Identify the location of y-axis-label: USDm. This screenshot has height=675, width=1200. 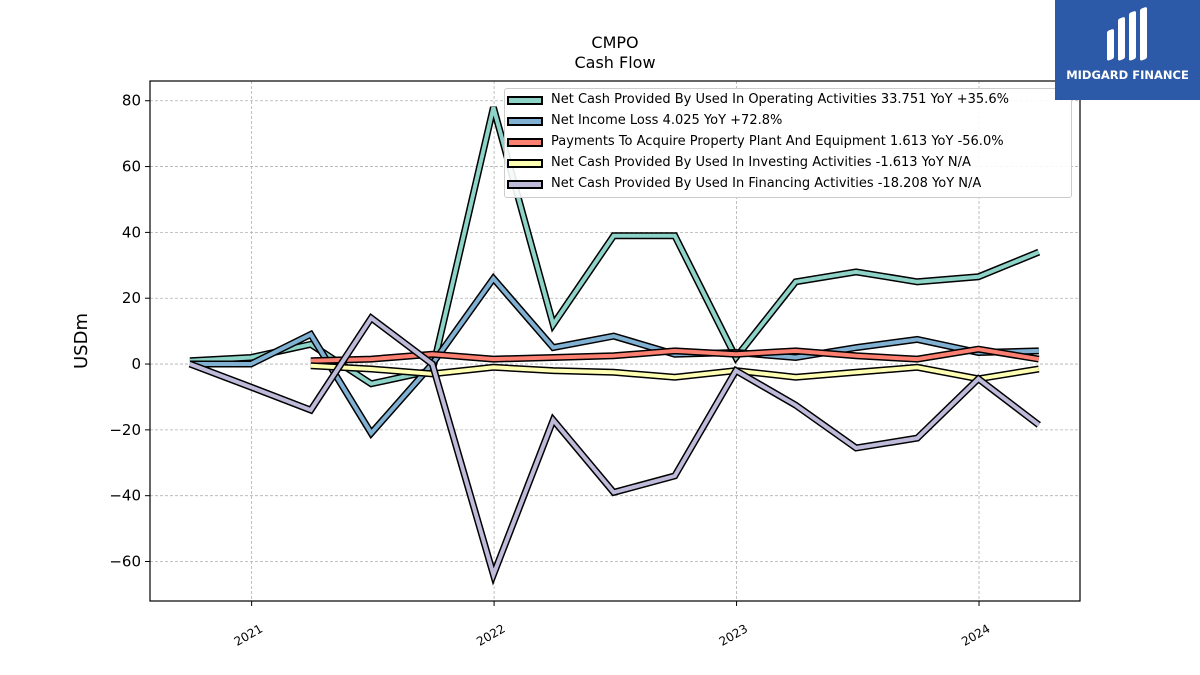
(81, 341).